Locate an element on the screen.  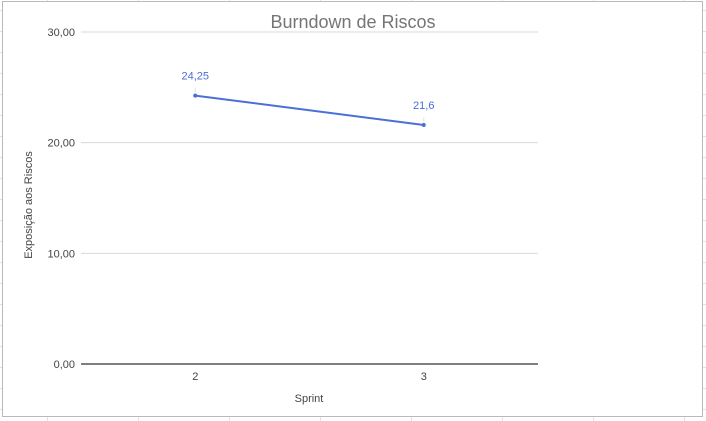
x-tick-label: 2 is located at coordinates (195, 377).